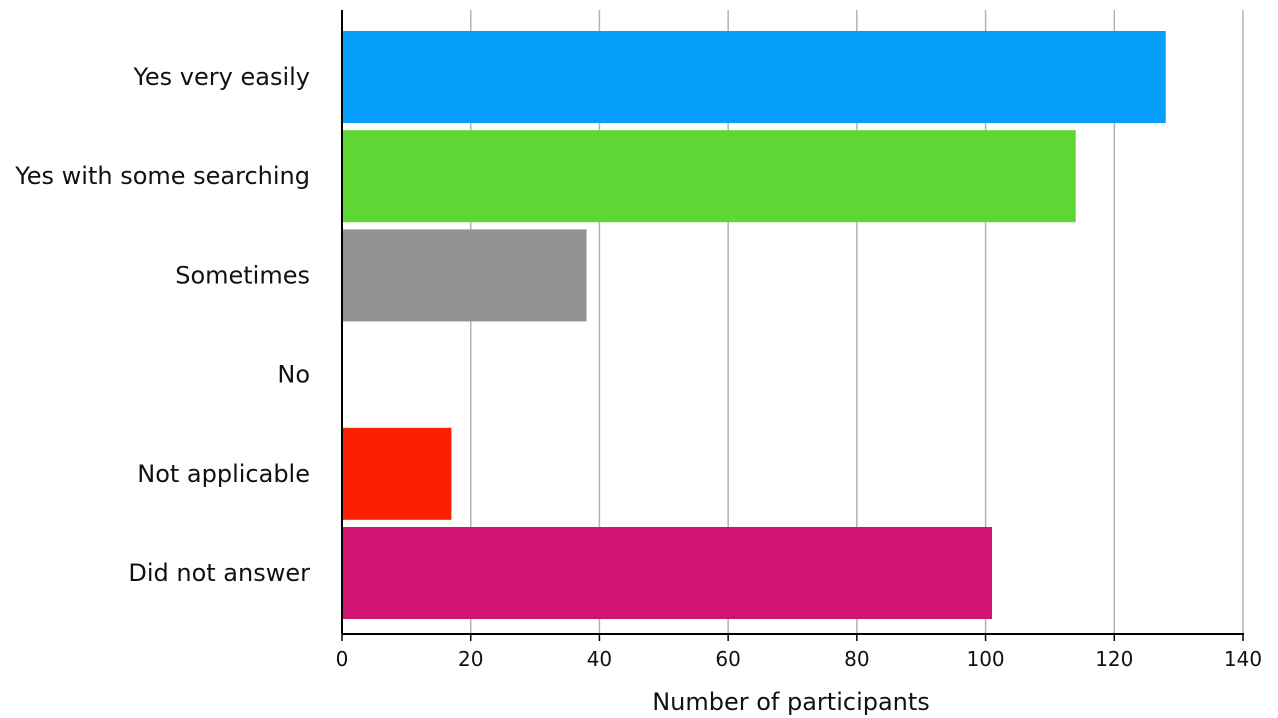 The image size is (1278, 718). I want to click on category-label: Not applicable, so click(223, 474).